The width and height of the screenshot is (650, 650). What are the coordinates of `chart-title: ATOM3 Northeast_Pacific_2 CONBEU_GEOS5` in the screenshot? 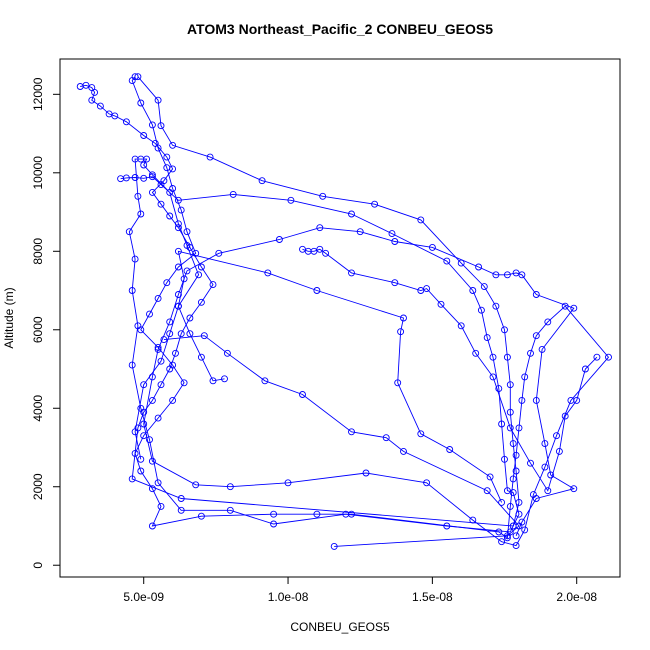 It's located at (340, 29).